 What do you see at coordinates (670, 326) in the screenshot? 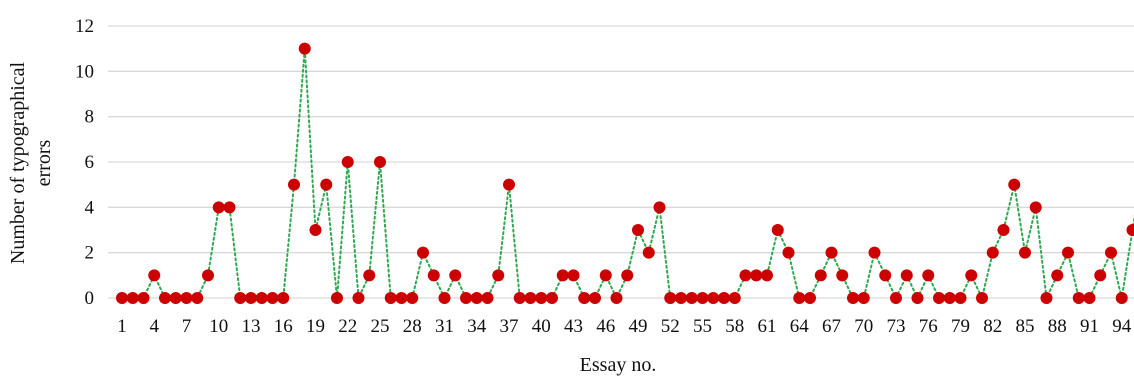
I see `x-tick-label: 52` at bounding box center [670, 326].